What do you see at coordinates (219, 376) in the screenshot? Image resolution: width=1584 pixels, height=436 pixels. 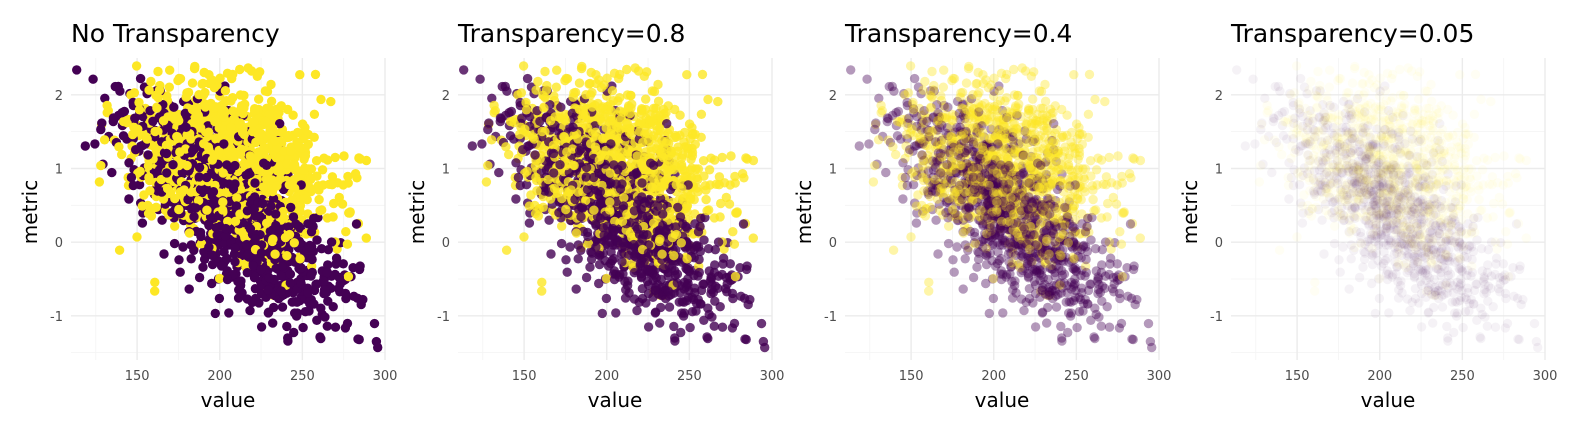 I see `x-tick-label: 200` at bounding box center [219, 376].